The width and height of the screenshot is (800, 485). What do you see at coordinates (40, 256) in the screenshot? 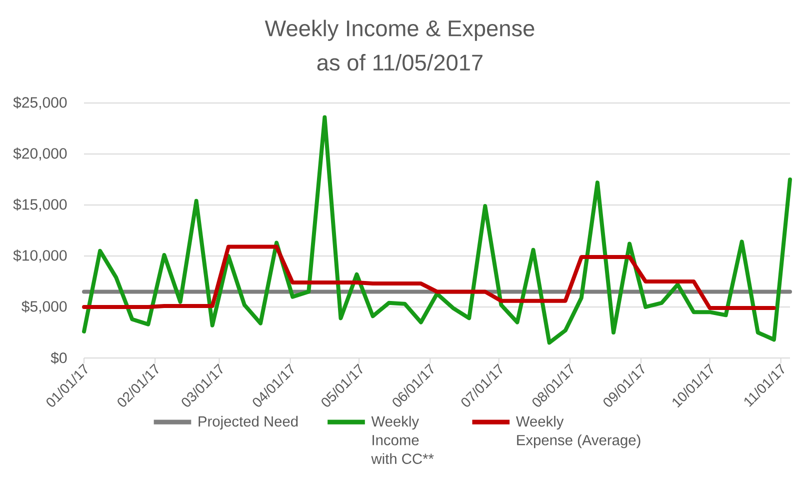
I see `y-tick-label: $10,000` at bounding box center [40, 256].